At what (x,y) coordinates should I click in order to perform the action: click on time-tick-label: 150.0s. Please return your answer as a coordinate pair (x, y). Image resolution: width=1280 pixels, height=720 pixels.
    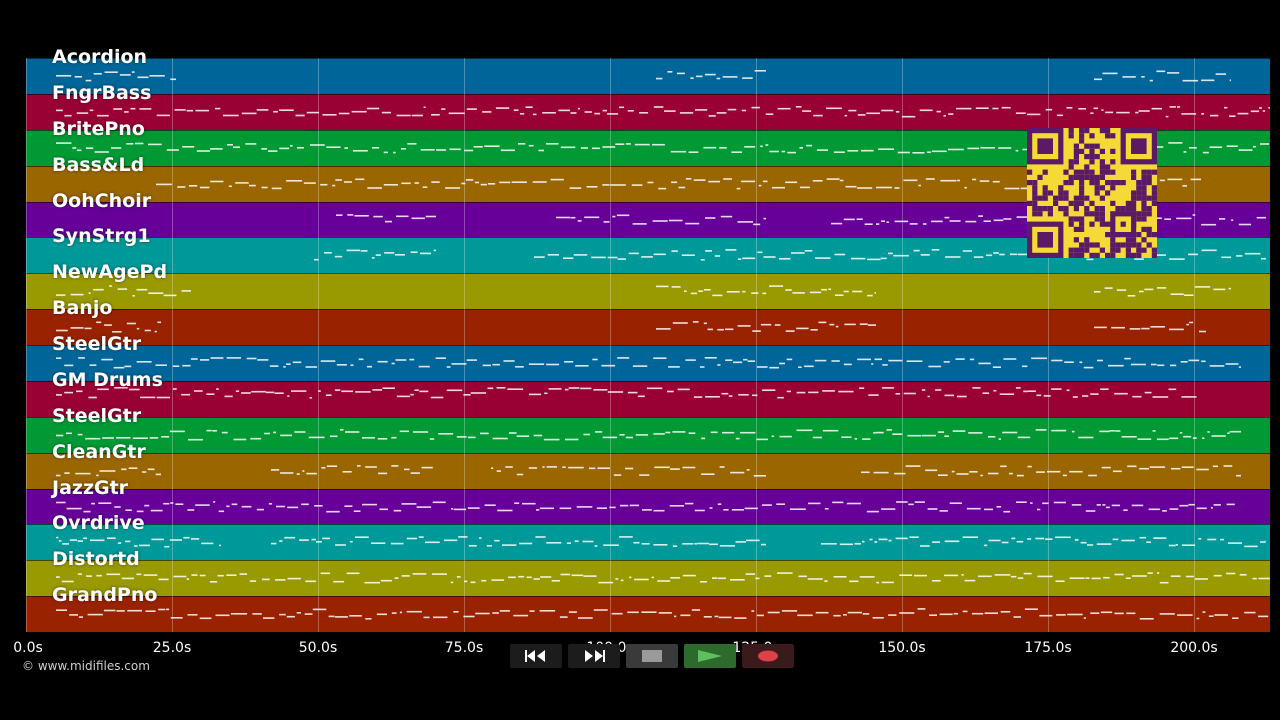
    Looking at the image, I should click on (902, 648).